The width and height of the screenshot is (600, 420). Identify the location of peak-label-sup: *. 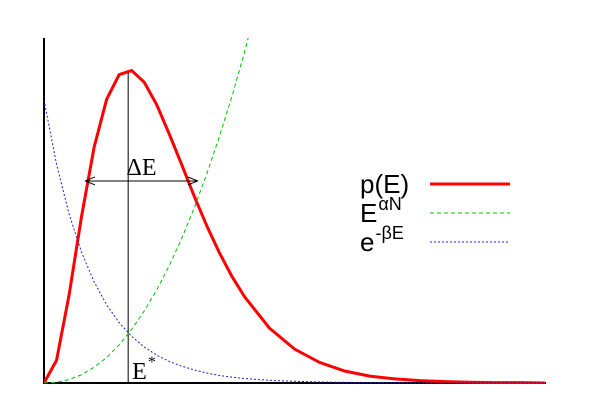
(152, 362).